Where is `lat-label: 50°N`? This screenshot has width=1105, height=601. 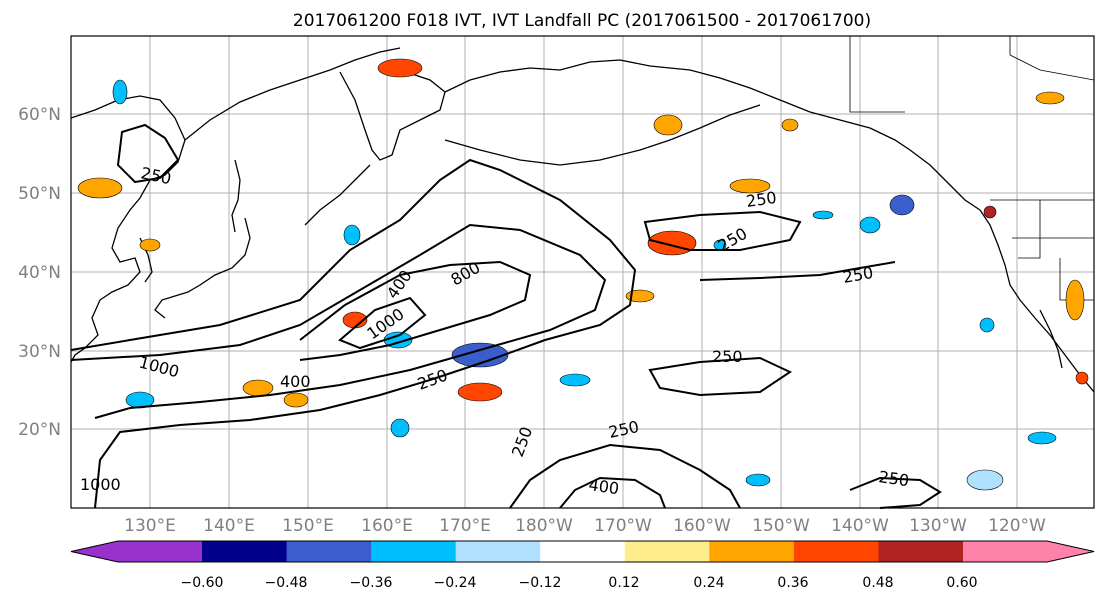 lat-label: 50°N is located at coordinates (39, 194).